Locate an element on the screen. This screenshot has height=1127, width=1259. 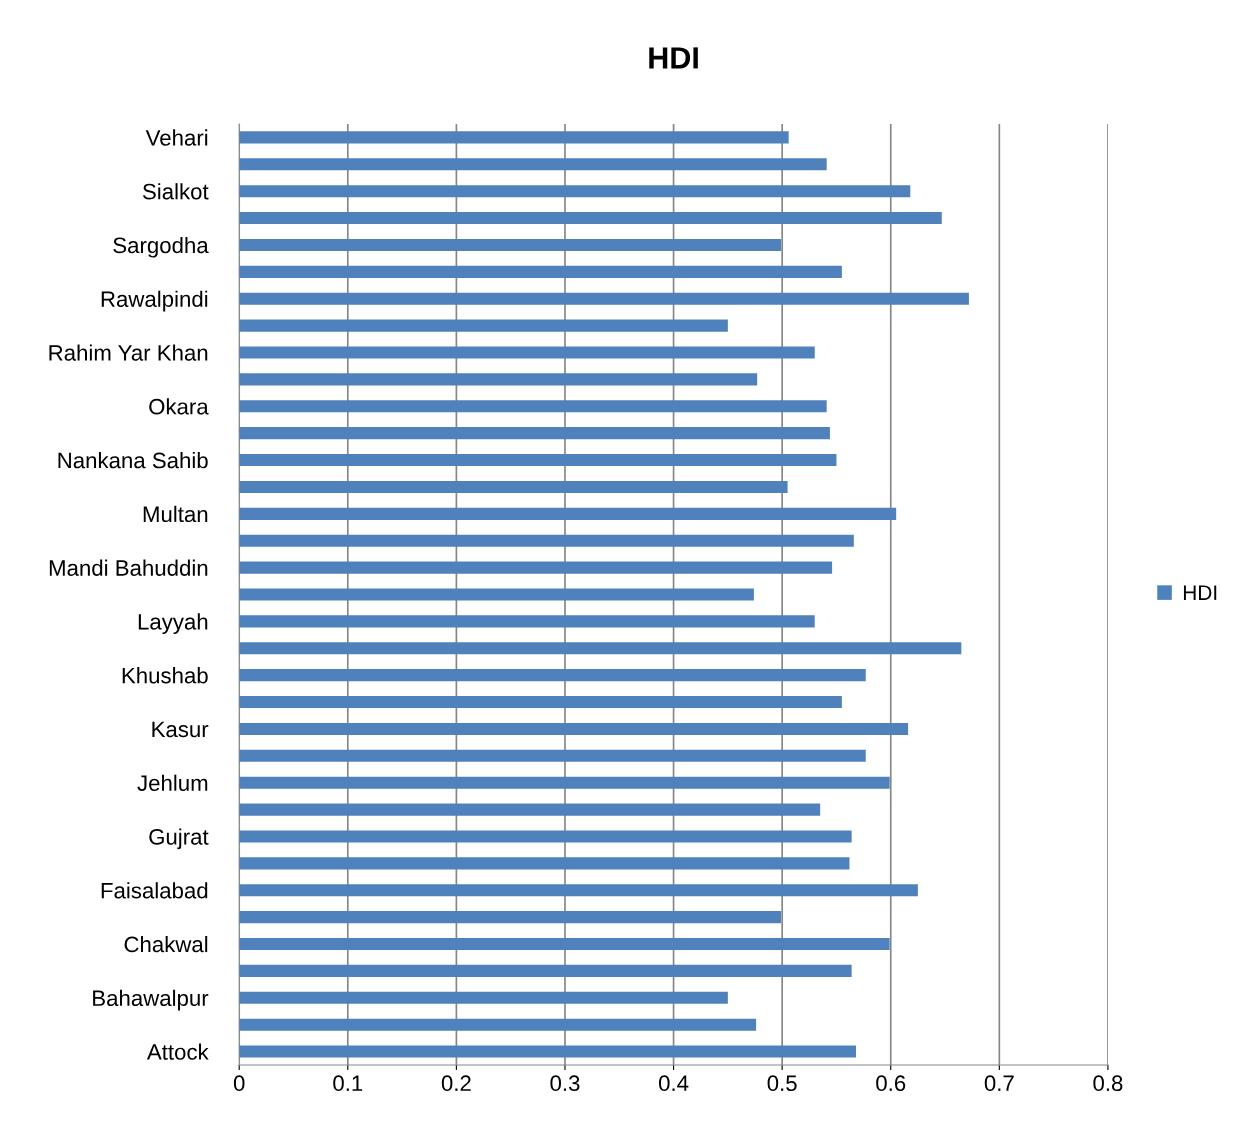
legend-label: HDI is located at coordinates (1200, 592).